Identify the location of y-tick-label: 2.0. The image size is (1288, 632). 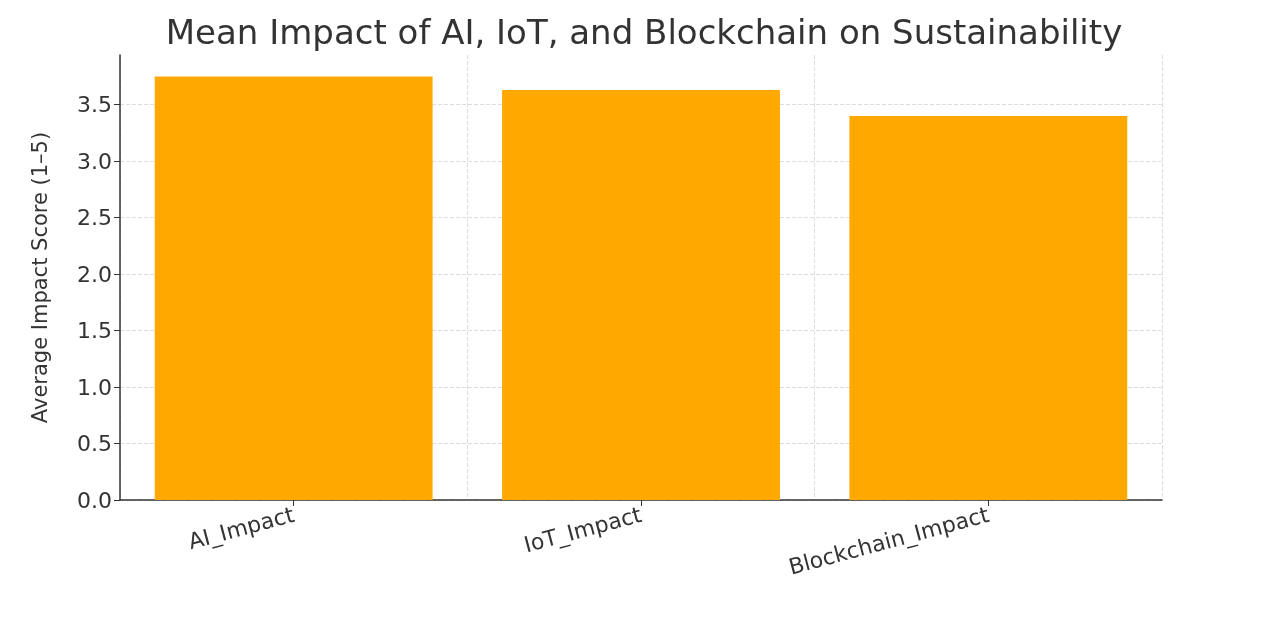
(94, 274).